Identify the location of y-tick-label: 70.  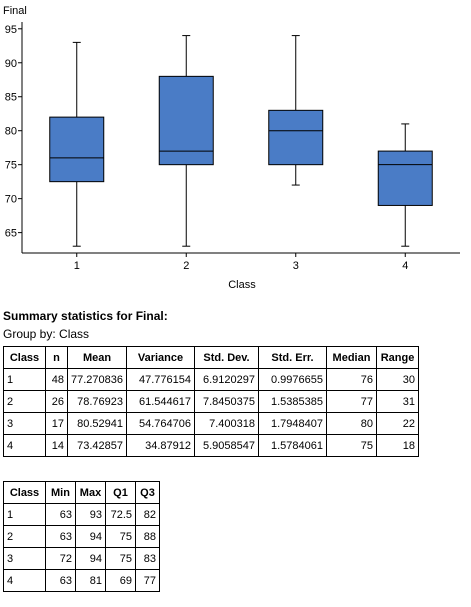
(11, 200).